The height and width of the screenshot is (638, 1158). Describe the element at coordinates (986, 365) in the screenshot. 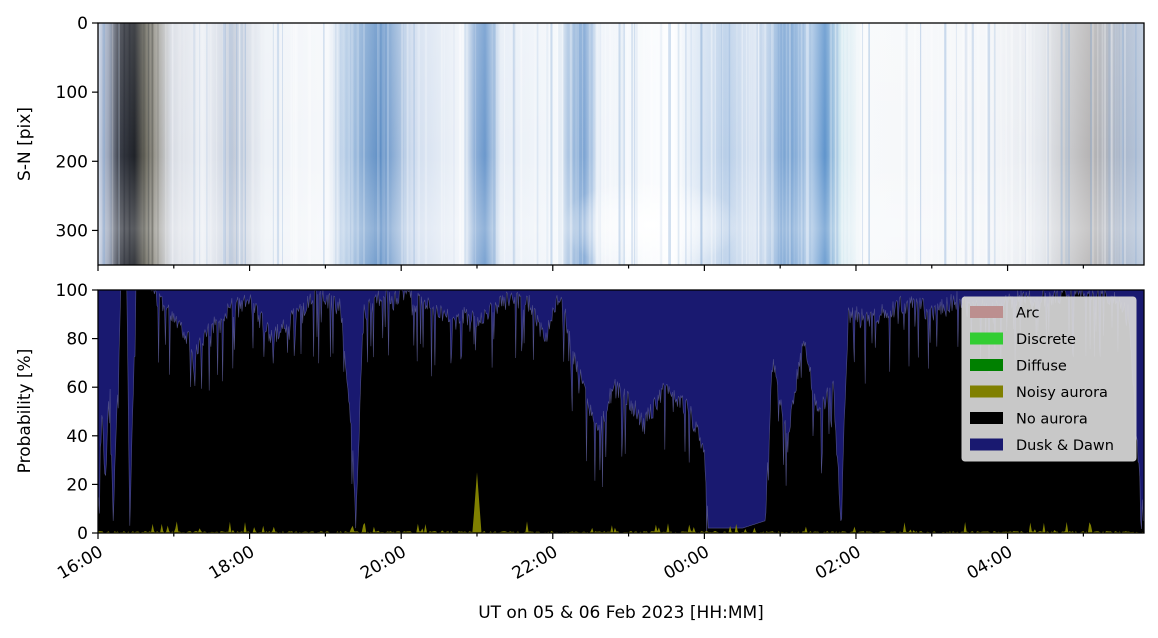

I see `legend-swatch-diffuse` at that location.